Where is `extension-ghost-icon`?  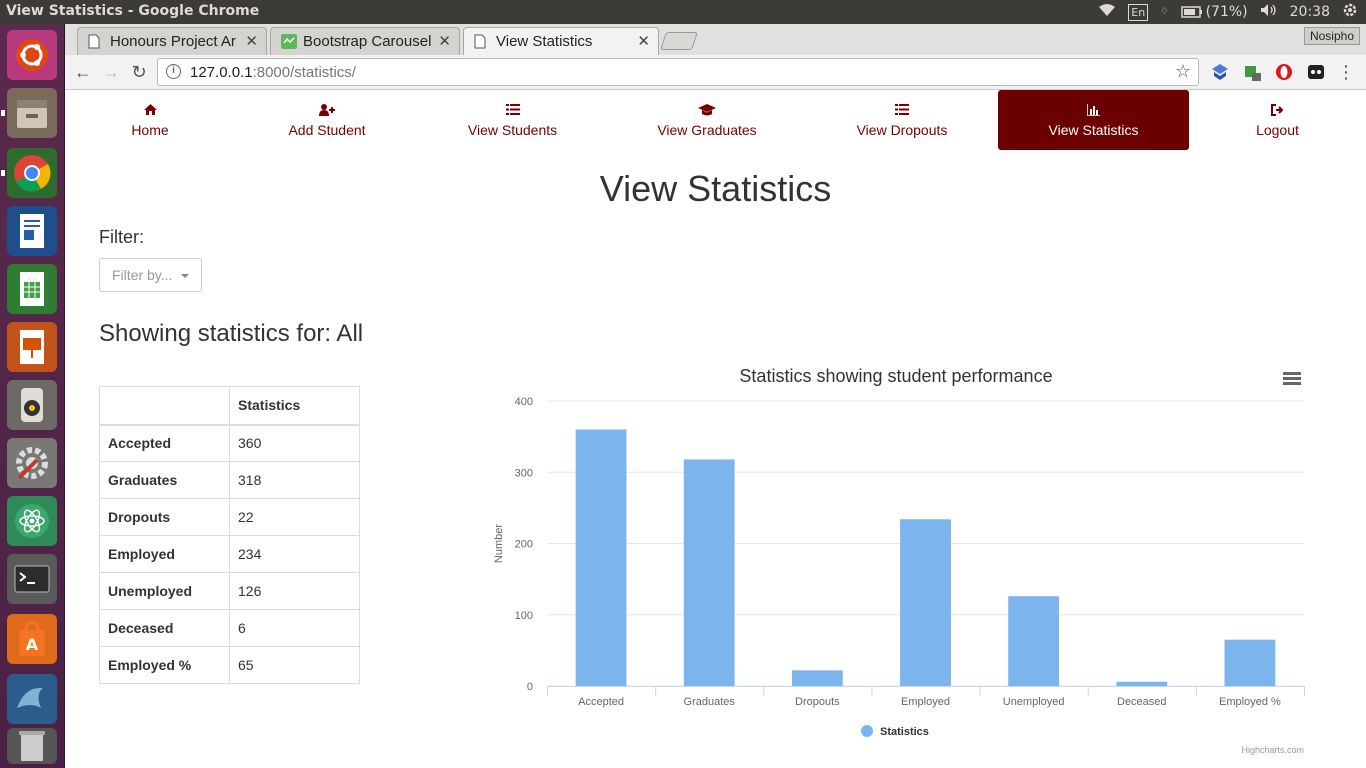
extension-ghost-icon is located at coordinates (1316, 72).